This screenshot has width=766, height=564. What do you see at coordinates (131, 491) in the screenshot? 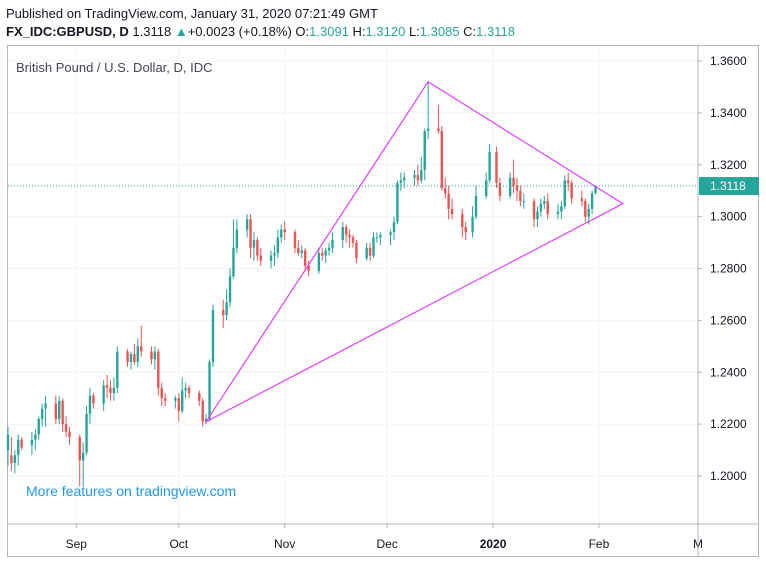
I see `more-features-link: More features on tradingview.com` at bounding box center [131, 491].